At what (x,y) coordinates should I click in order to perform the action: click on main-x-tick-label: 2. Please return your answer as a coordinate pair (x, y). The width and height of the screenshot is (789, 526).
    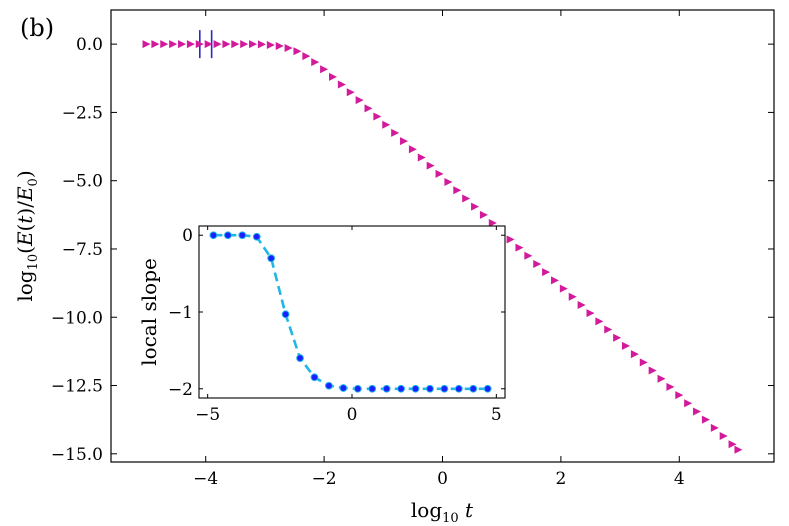
    Looking at the image, I should click on (560, 479).